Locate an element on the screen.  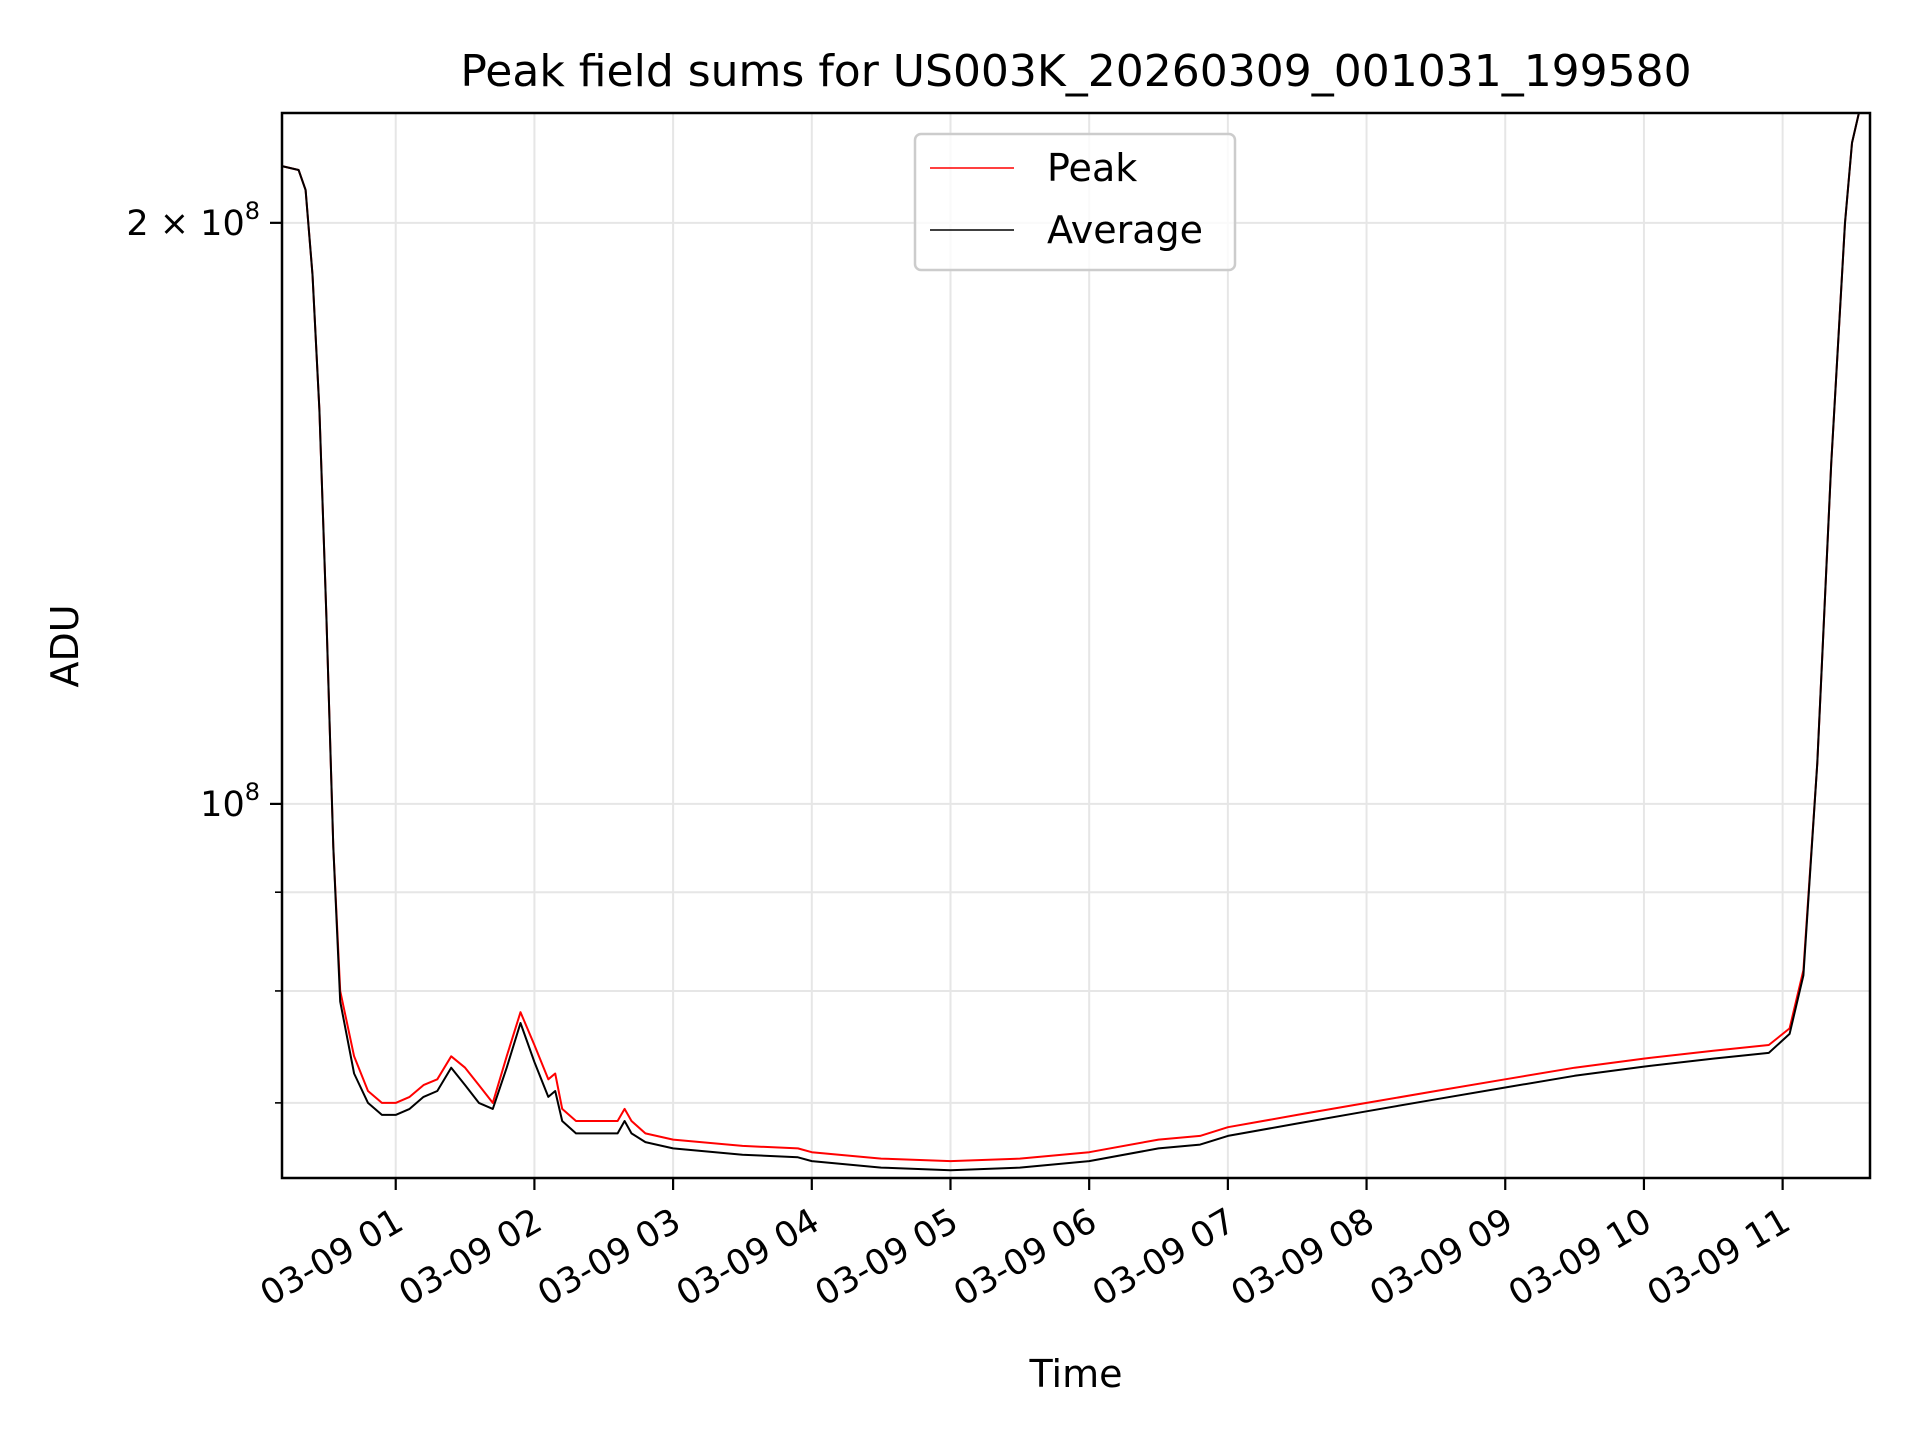
y-tick-label: 2 × 108 is located at coordinates (193, 220).